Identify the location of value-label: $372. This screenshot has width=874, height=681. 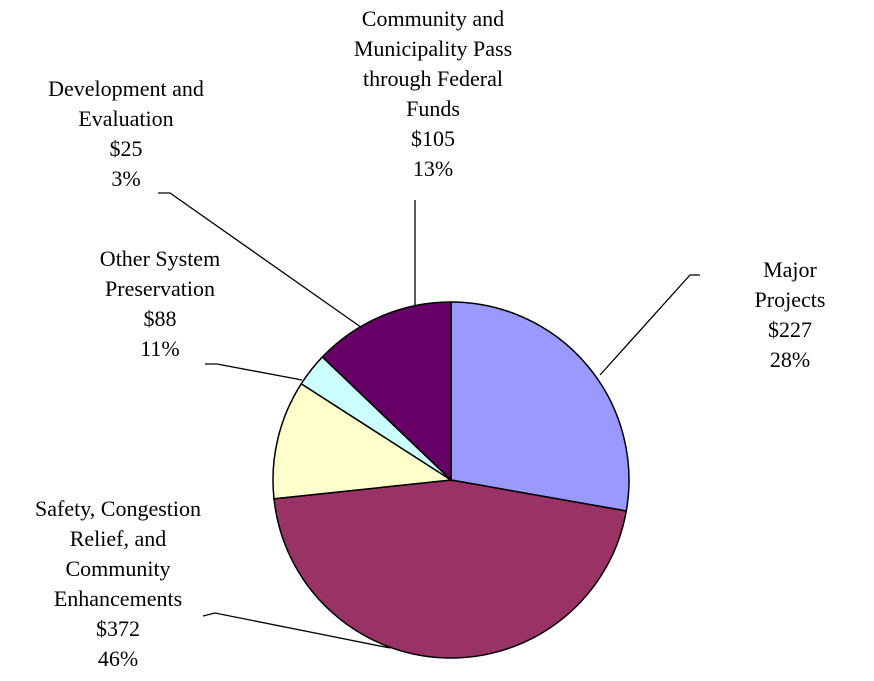
(118, 628).